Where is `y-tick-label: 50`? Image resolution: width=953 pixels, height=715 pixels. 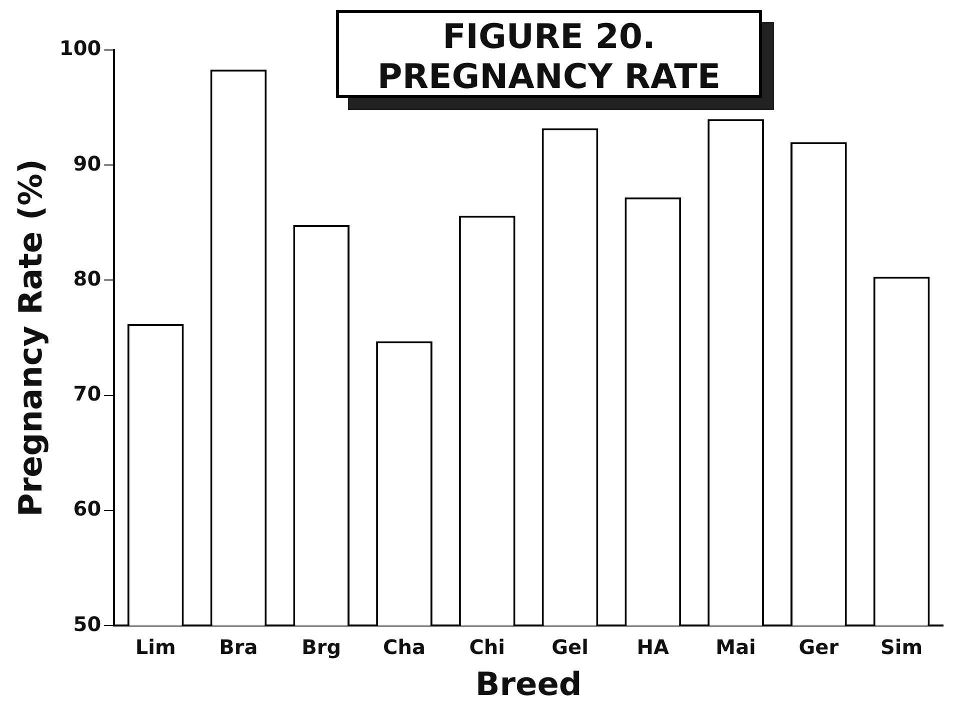 y-tick-label: 50 is located at coordinates (87, 624).